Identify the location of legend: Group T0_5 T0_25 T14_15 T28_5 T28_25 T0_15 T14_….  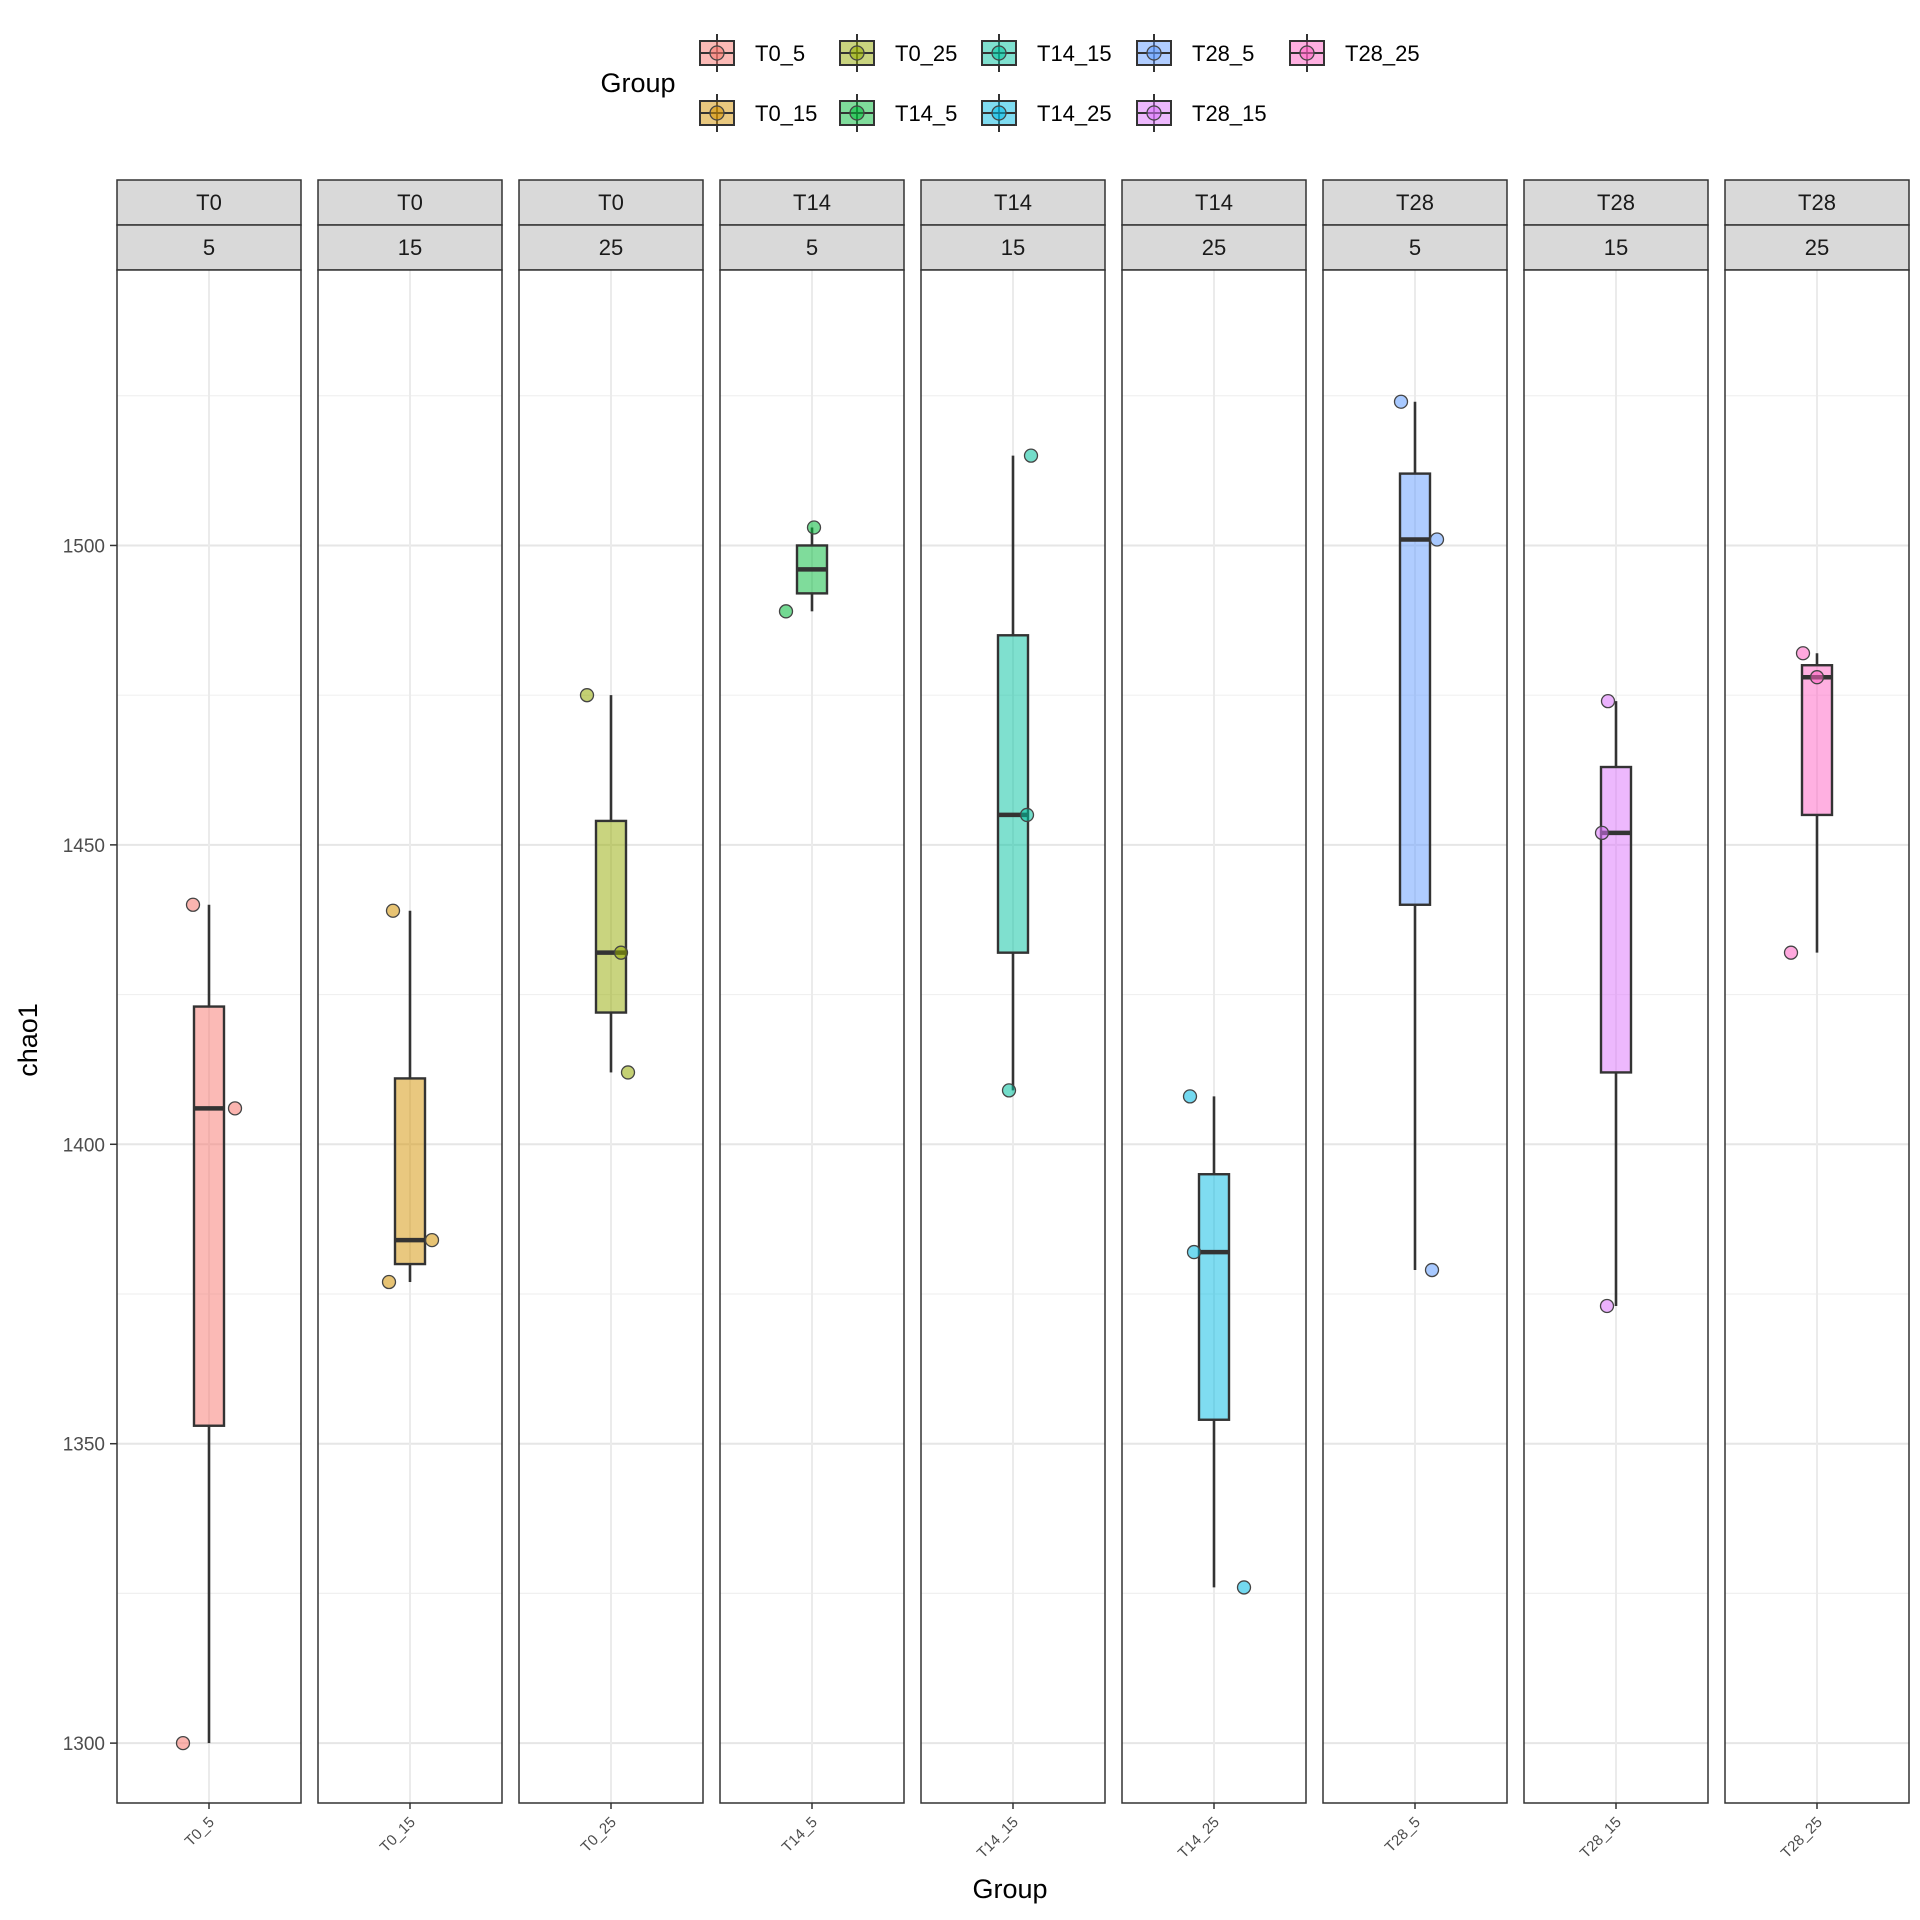
(1010, 83).